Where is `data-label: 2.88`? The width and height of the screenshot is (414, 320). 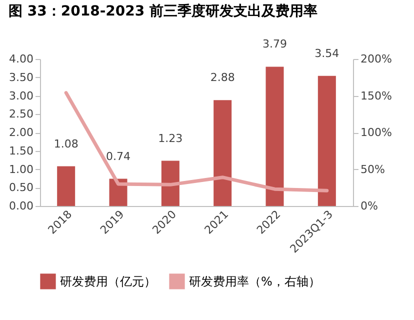
data-label: 2.88 is located at coordinates (222, 77).